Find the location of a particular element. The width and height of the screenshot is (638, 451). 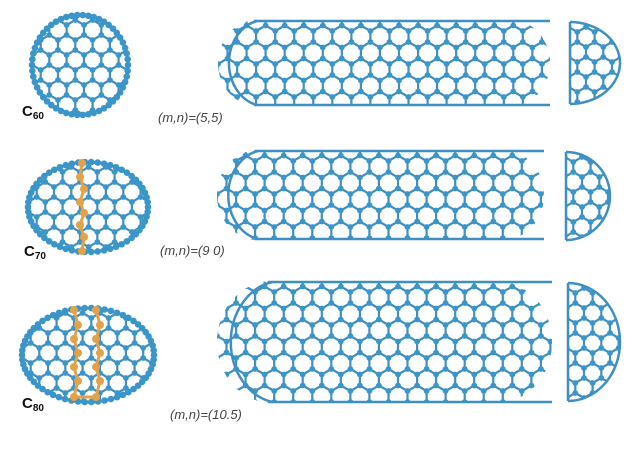

nanotube-chiral is located at coordinates (384, 342).